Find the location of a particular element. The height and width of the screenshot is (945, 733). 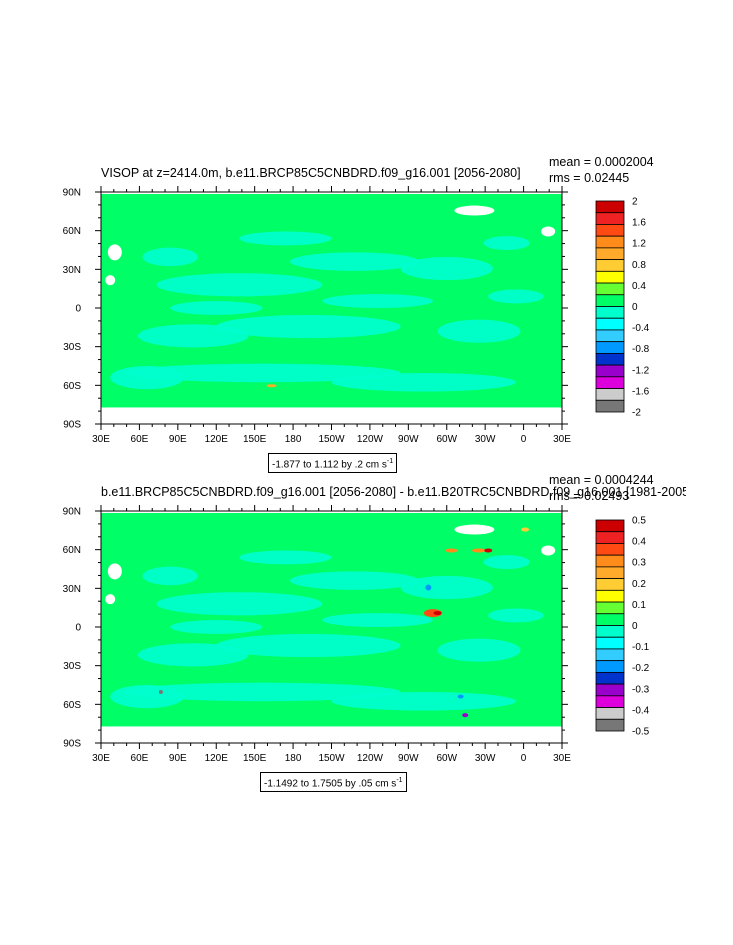

panel1-colorbar: 2 1.6 1.2 0.8 0.4 0 -0.4 -0.8 -1.2 -1.6 -2 is located at coordinates (622, 308).